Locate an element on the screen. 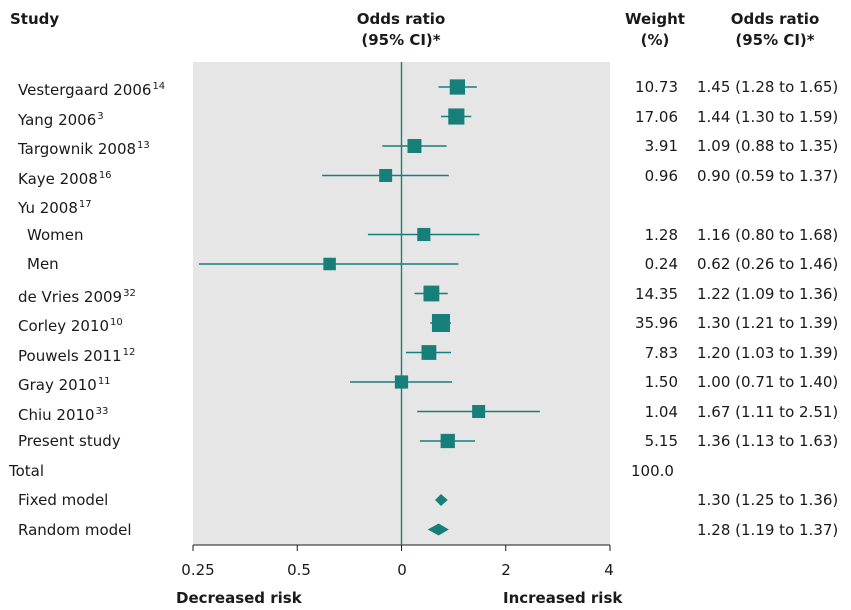 This screenshot has width=851, height=610. study-name: Targownik 2008 is located at coordinates (77, 149).